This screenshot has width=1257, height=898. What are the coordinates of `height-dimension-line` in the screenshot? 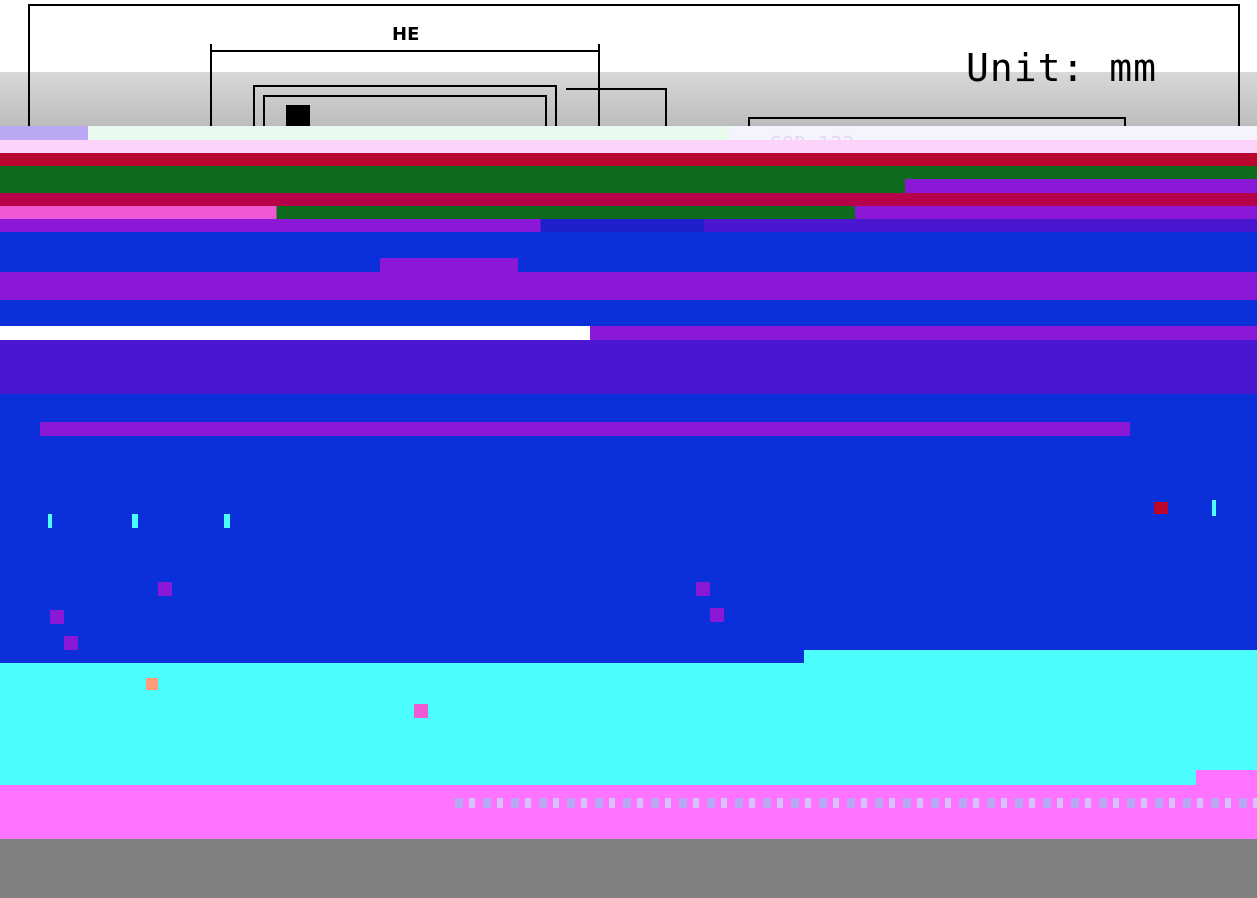 It's located at (666, 108).